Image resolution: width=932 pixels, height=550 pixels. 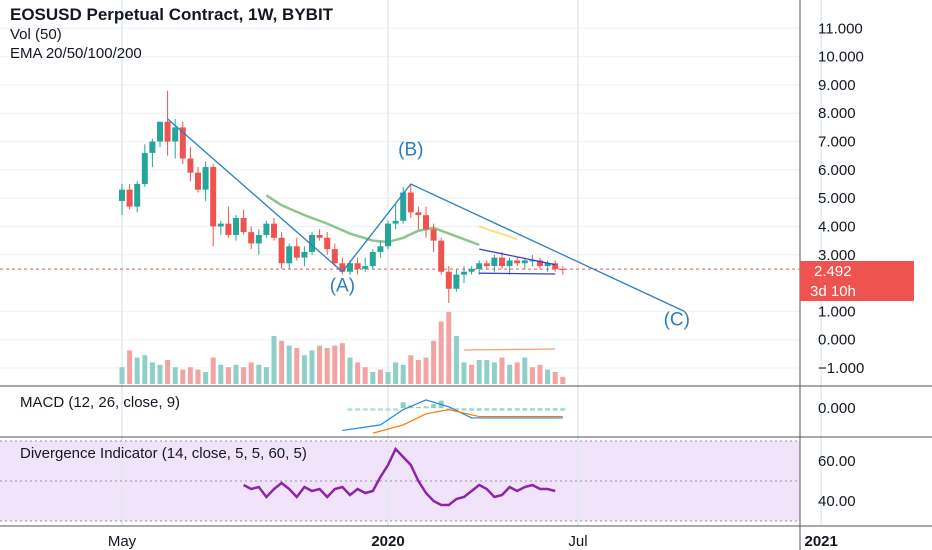 What do you see at coordinates (100, 402) in the screenshot?
I see `macd-indicator-label: MACD (12, 26, close, 9)` at bounding box center [100, 402].